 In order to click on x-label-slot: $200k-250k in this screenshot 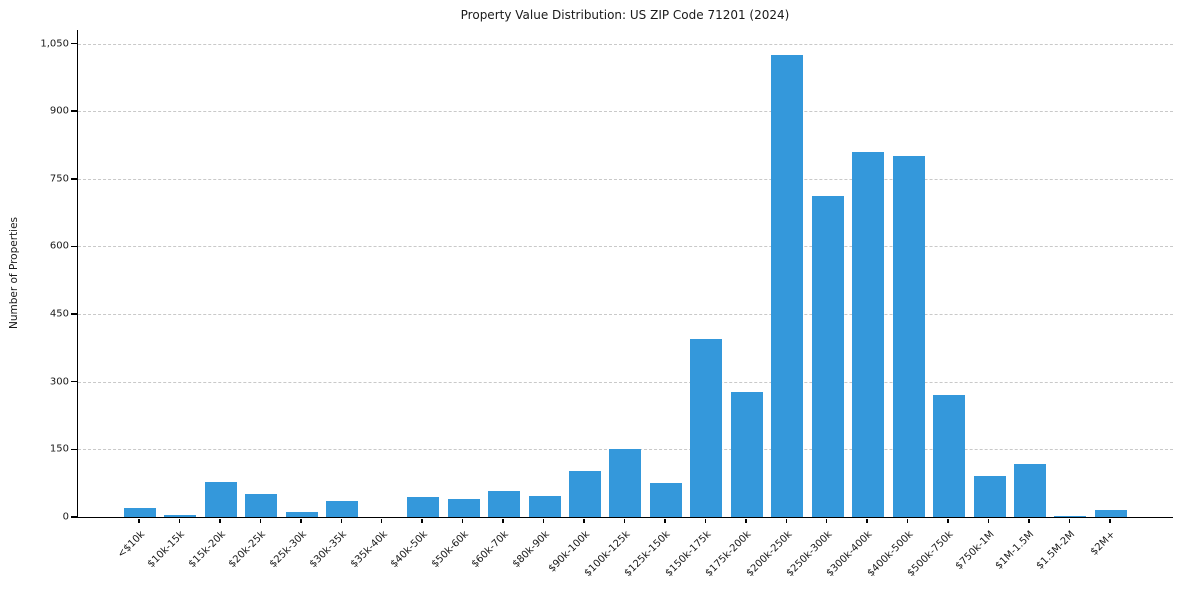, I will do `click(773, 556)`.